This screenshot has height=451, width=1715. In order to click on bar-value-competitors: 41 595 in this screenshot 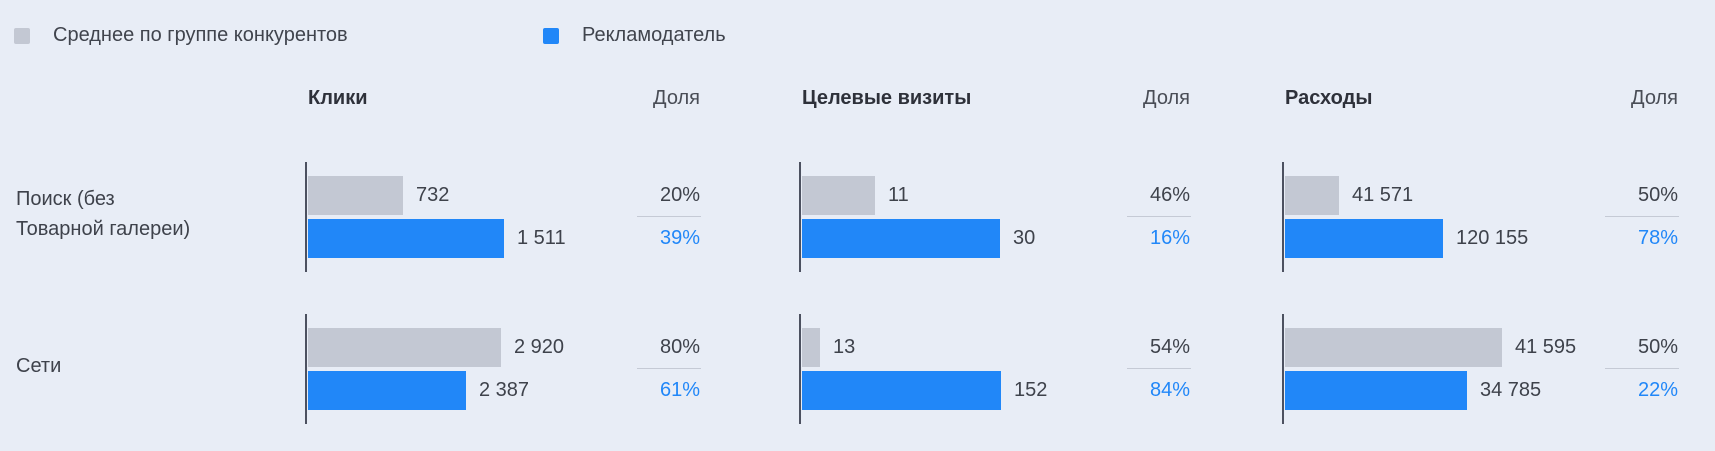, I will do `click(1546, 347)`.